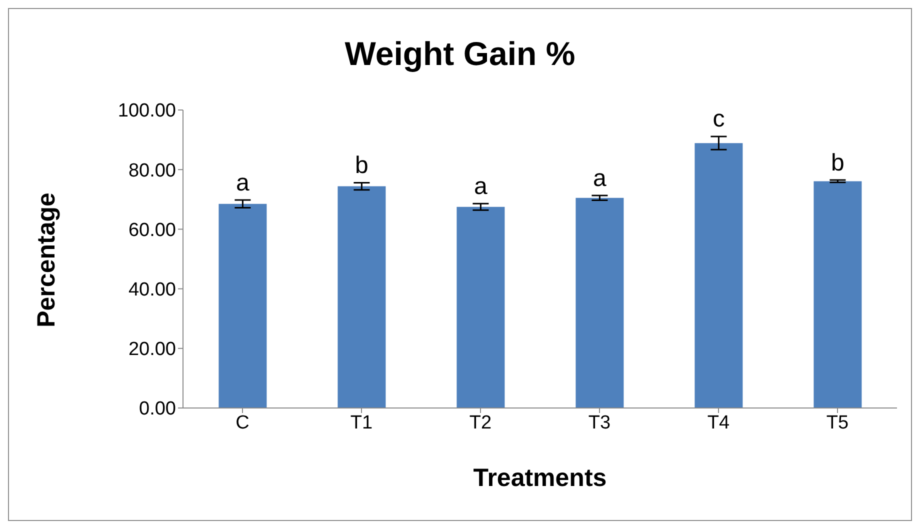 The image size is (920, 529). Describe the element at coordinates (540, 478) in the screenshot. I see `x-axis-title: Treatments` at that location.